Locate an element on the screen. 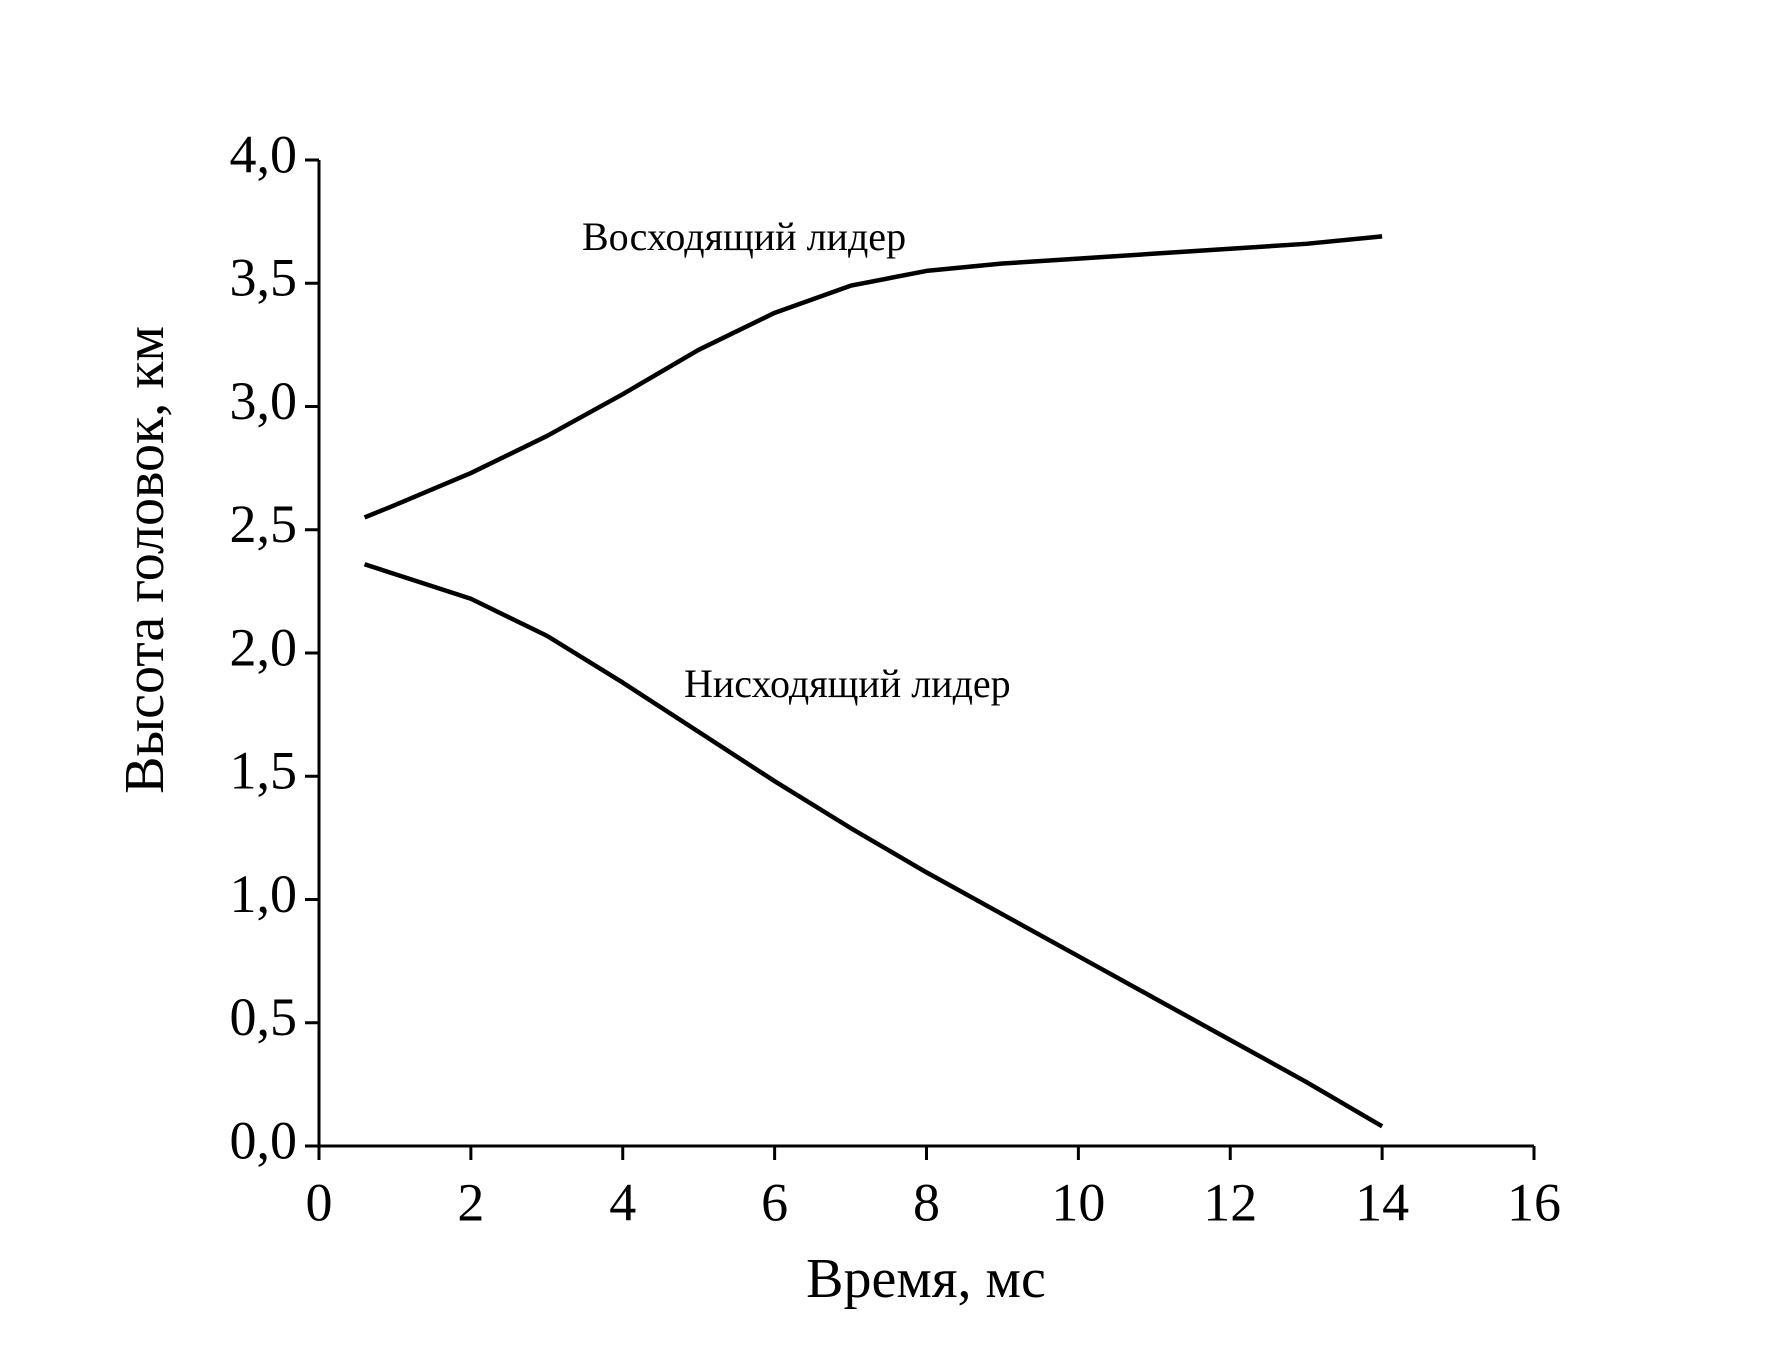 This screenshot has width=1772, height=1369. y-tick-label: 0,0 is located at coordinates (264, 1140).